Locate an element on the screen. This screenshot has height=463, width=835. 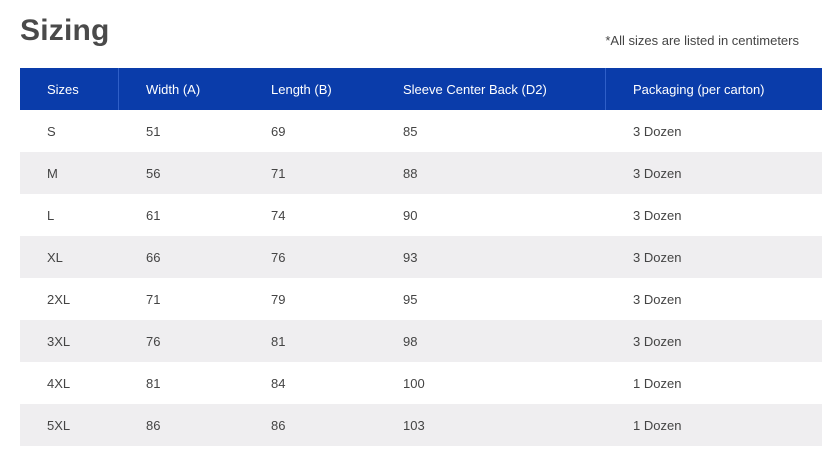
cell-sleeve: 85 is located at coordinates (410, 131).